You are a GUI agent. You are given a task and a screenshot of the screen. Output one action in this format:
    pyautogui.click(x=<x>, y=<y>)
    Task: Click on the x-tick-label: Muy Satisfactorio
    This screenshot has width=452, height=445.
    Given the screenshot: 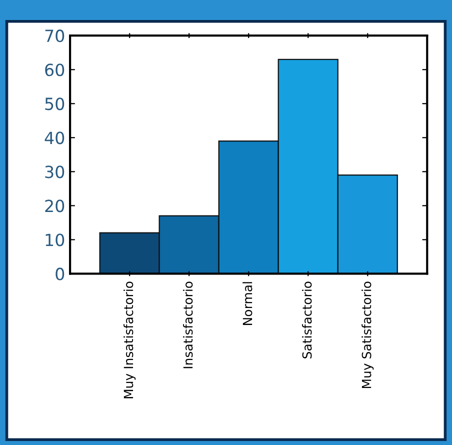 What is the action you would take?
    pyautogui.click(x=368, y=335)
    